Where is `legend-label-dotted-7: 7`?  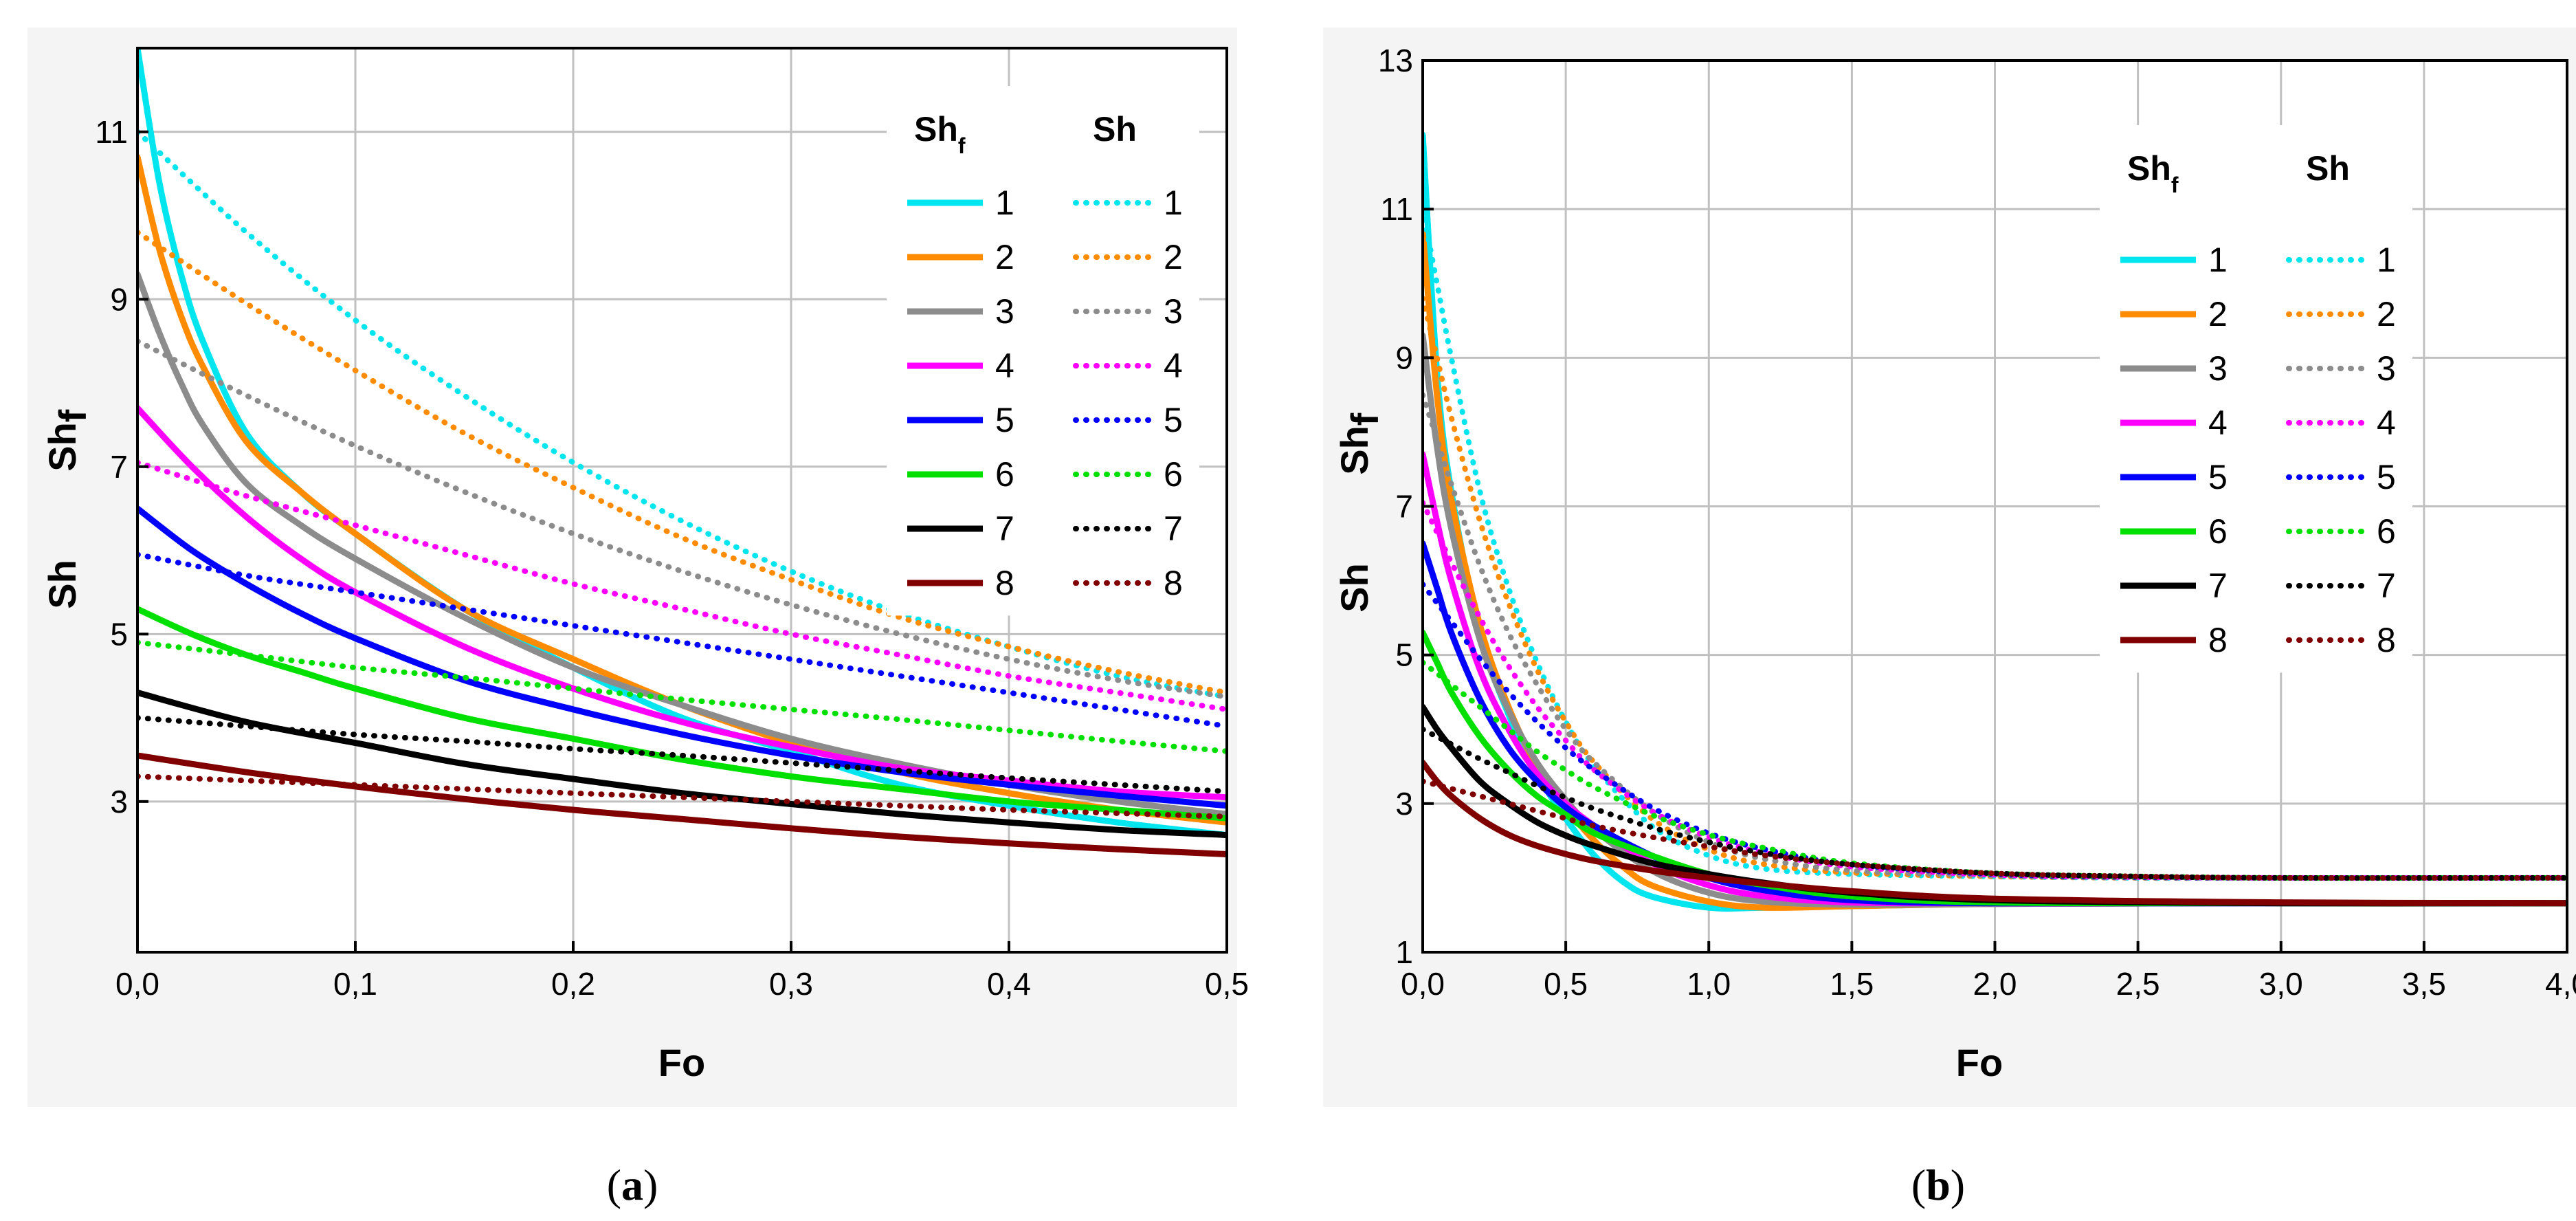 legend-label-dotted-7: 7 is located at coordinates (1173, 528).